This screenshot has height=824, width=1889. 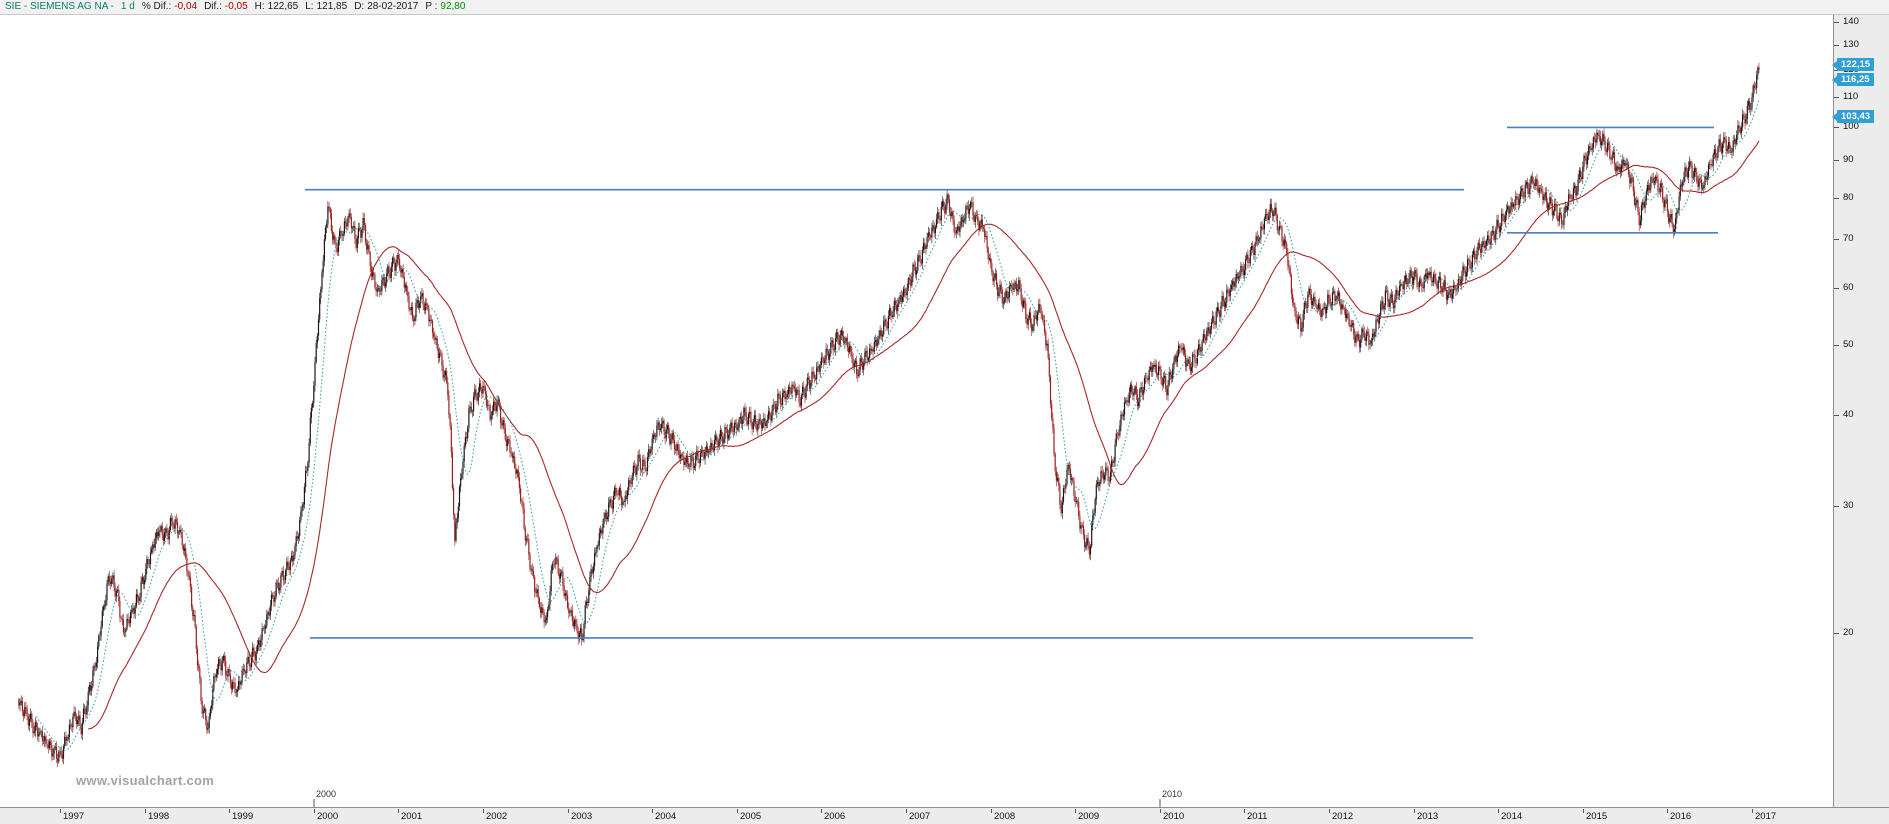 I want to click on price-tick-label: 110, so click(x=1851, y=96).